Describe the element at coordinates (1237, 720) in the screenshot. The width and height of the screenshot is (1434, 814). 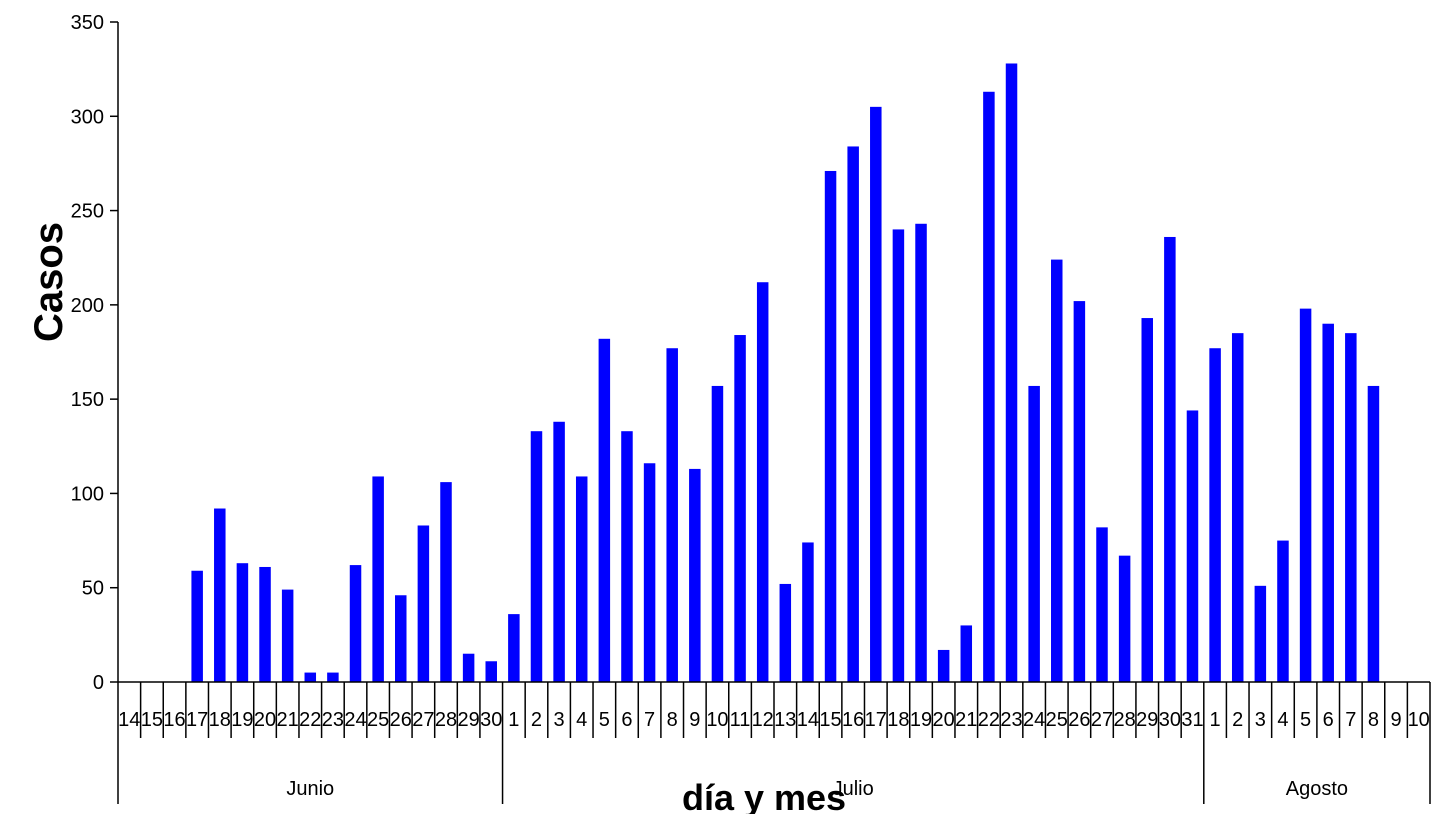
I see `x-tick-label: 2` at that location.